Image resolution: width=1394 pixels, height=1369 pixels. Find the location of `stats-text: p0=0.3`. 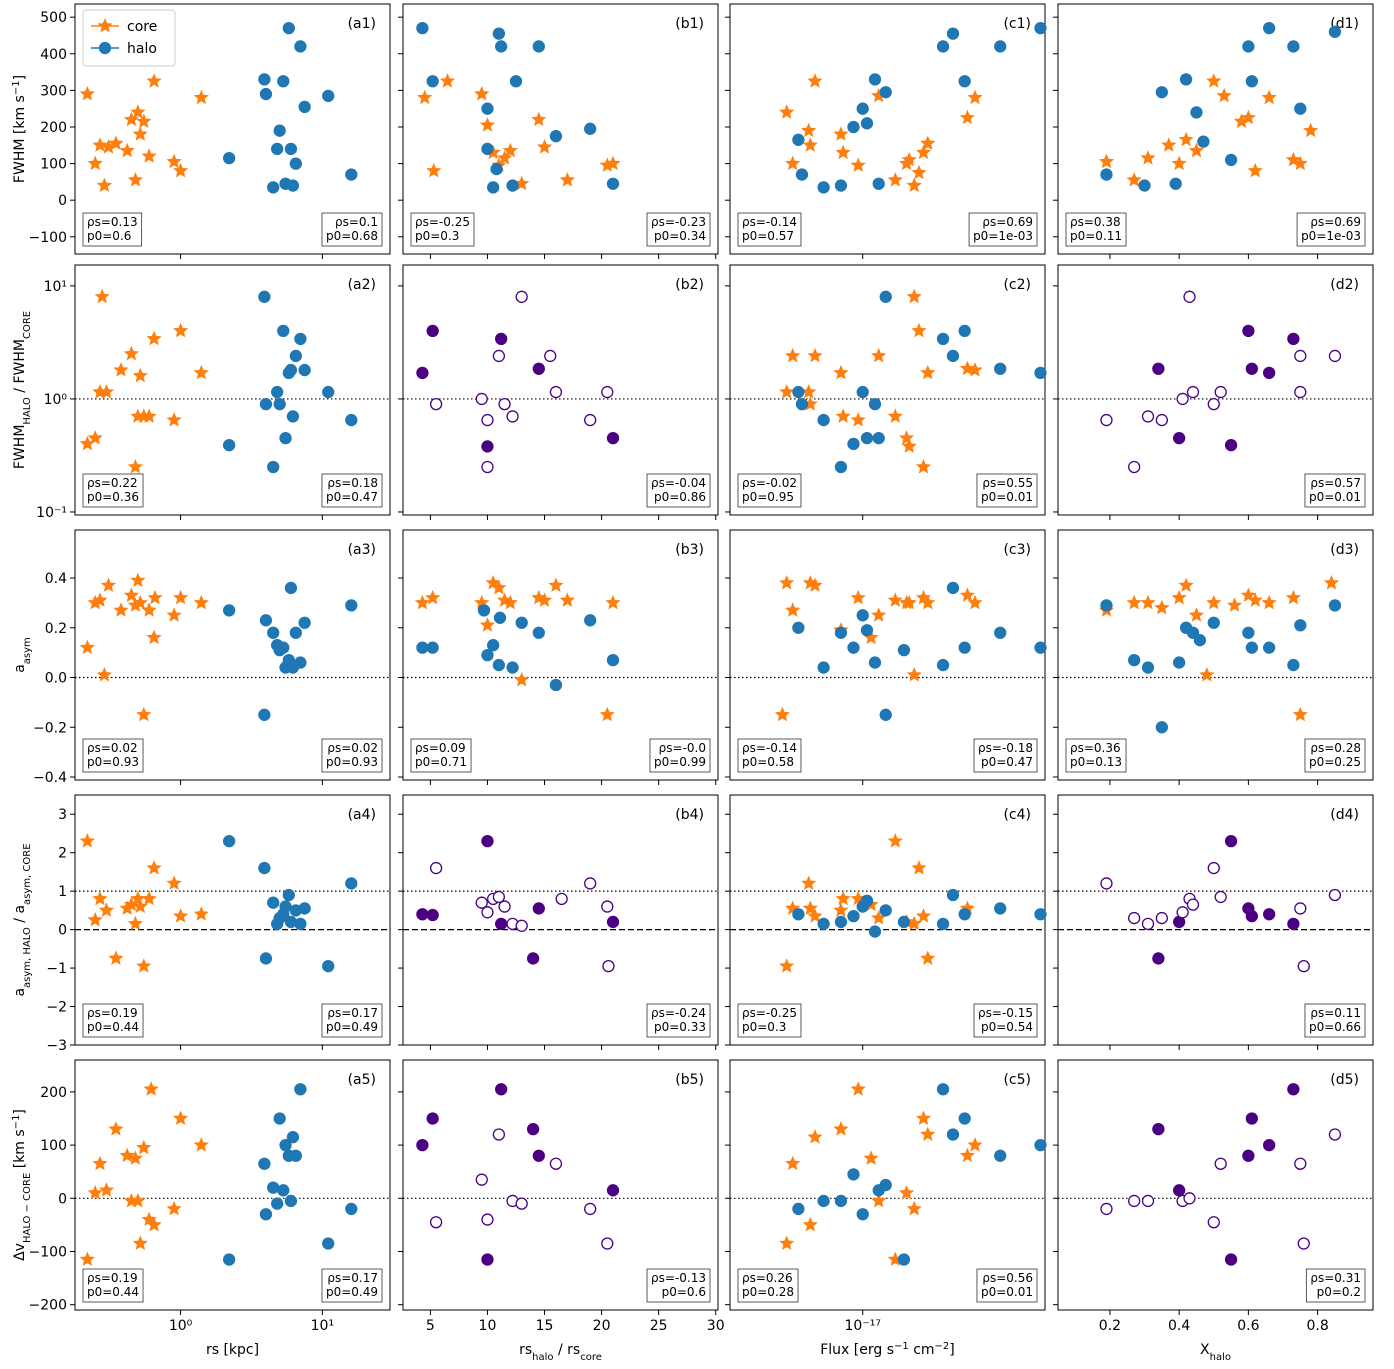

stats-text: p0=0.3 is located at coordinates (764, 1027).